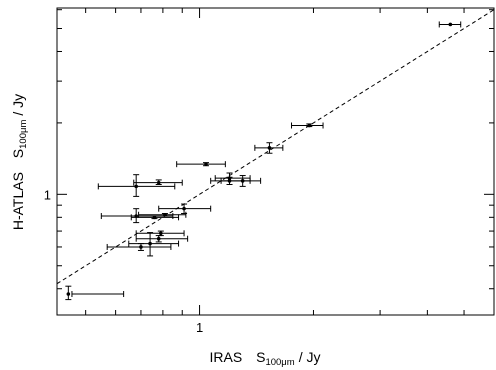  I want to click on y-axis-title-subscript: 100μm, so click(23, 134).